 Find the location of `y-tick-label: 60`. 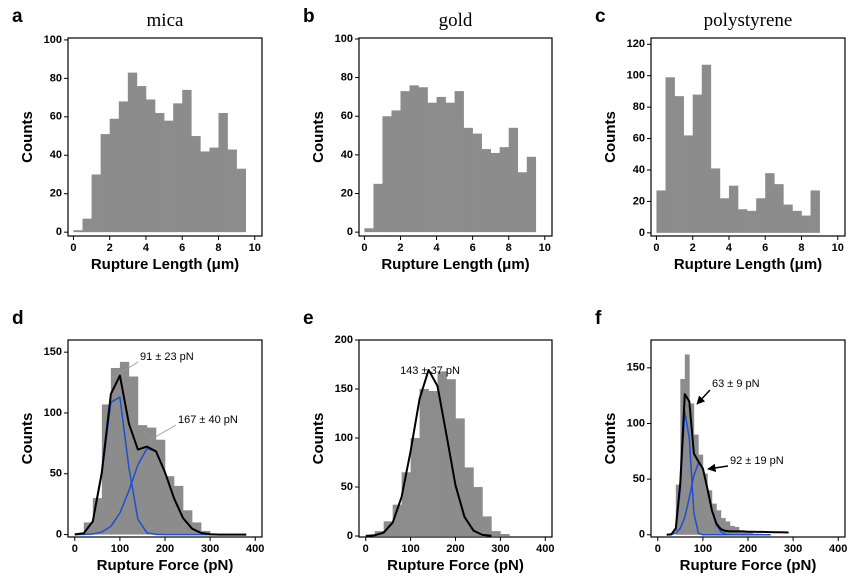

y-tick-label: 60 is located at coordinates (347, 116).